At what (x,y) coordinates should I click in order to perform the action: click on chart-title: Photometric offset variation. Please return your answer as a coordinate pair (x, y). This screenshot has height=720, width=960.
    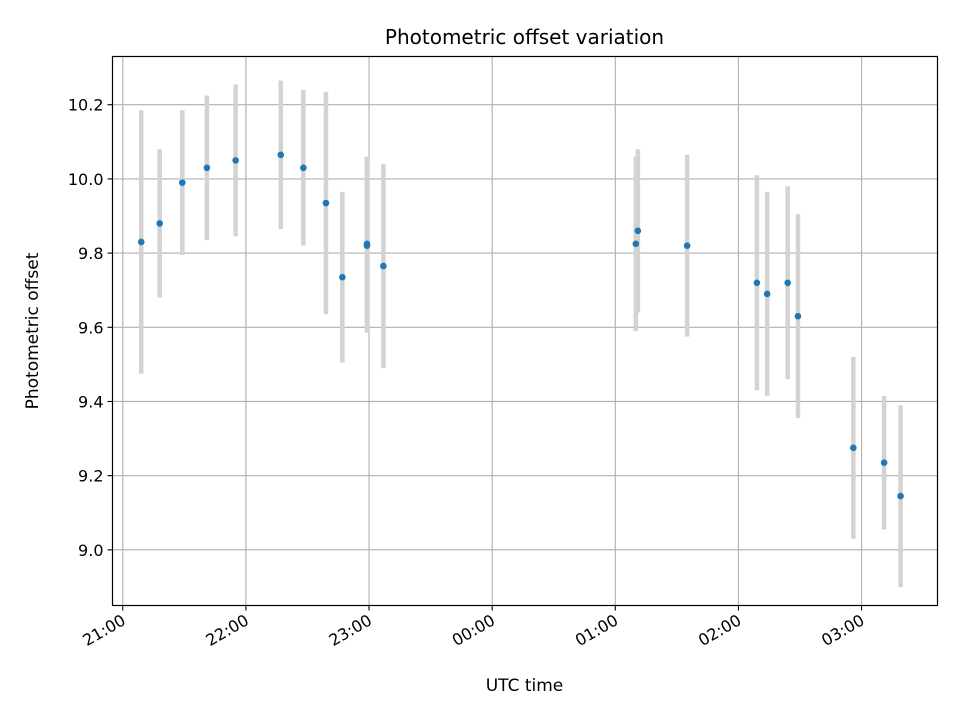
    Looking at the image, I should click on (524, 37).